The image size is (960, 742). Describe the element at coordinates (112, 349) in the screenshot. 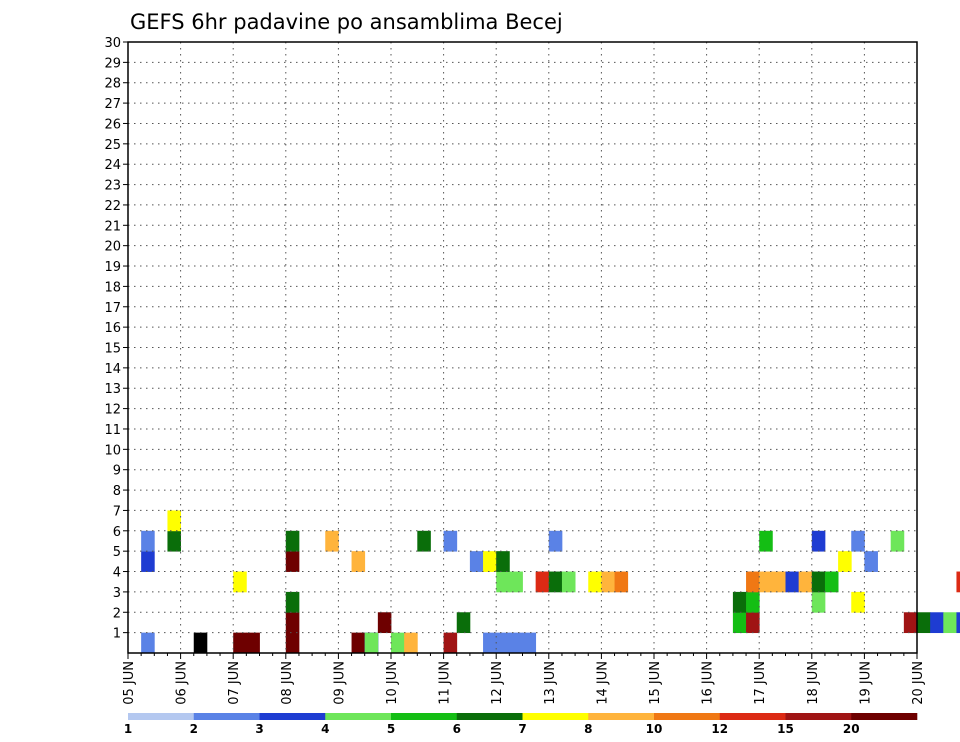

I see `y-tick-label: 15` at that location.